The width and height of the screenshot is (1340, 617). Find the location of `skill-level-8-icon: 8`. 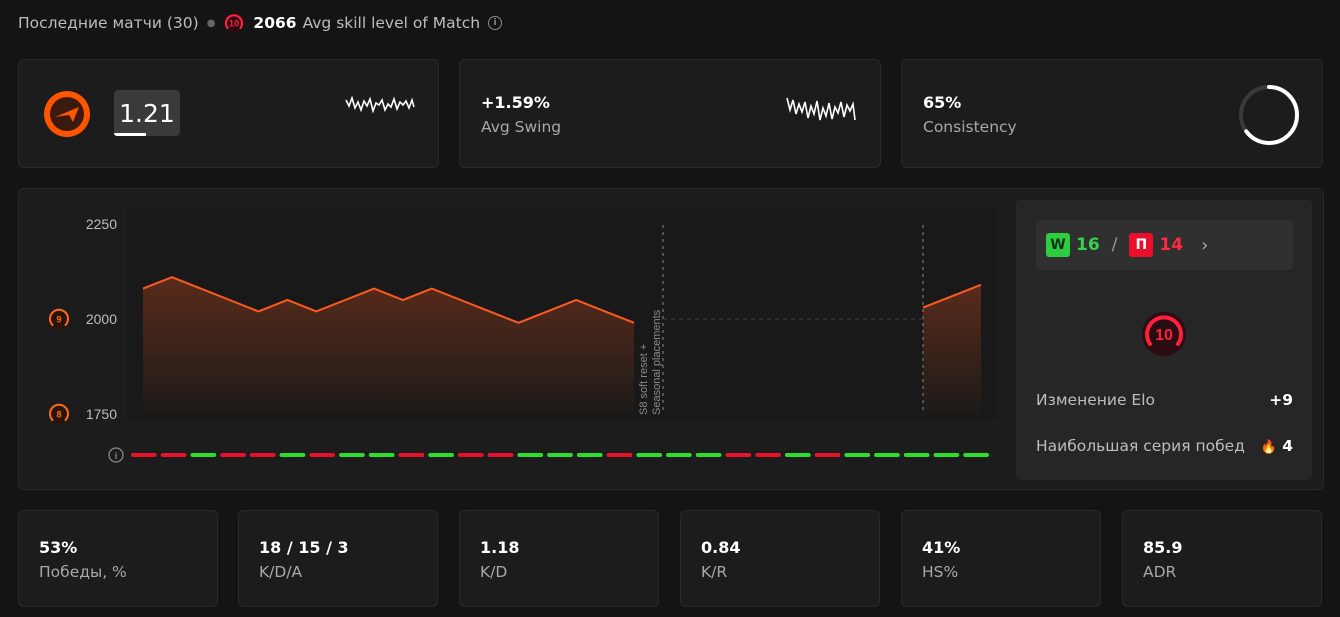

skill-level-8-icon: 8 is located at coordinates (59, 413).